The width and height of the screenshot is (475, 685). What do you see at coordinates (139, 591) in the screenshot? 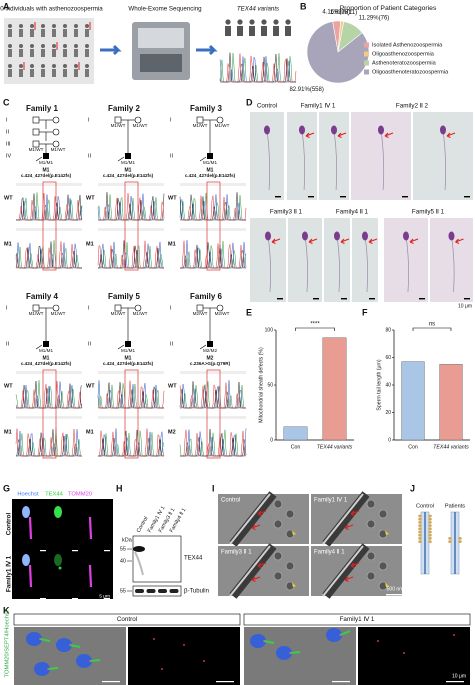
I see `blot-band` at bounding box center [139, 591].